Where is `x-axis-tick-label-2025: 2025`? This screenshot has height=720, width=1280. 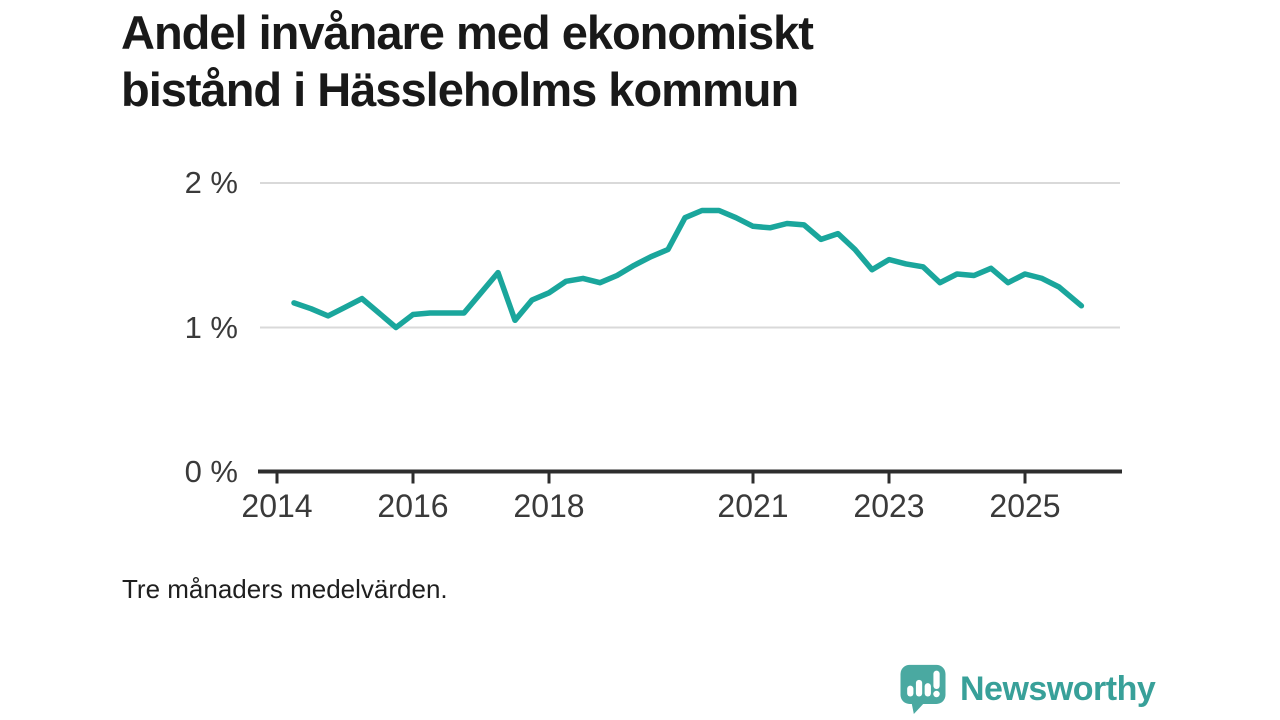
x-axis-tick-label-2025: 2025 is located at coordinates (1025, 506).